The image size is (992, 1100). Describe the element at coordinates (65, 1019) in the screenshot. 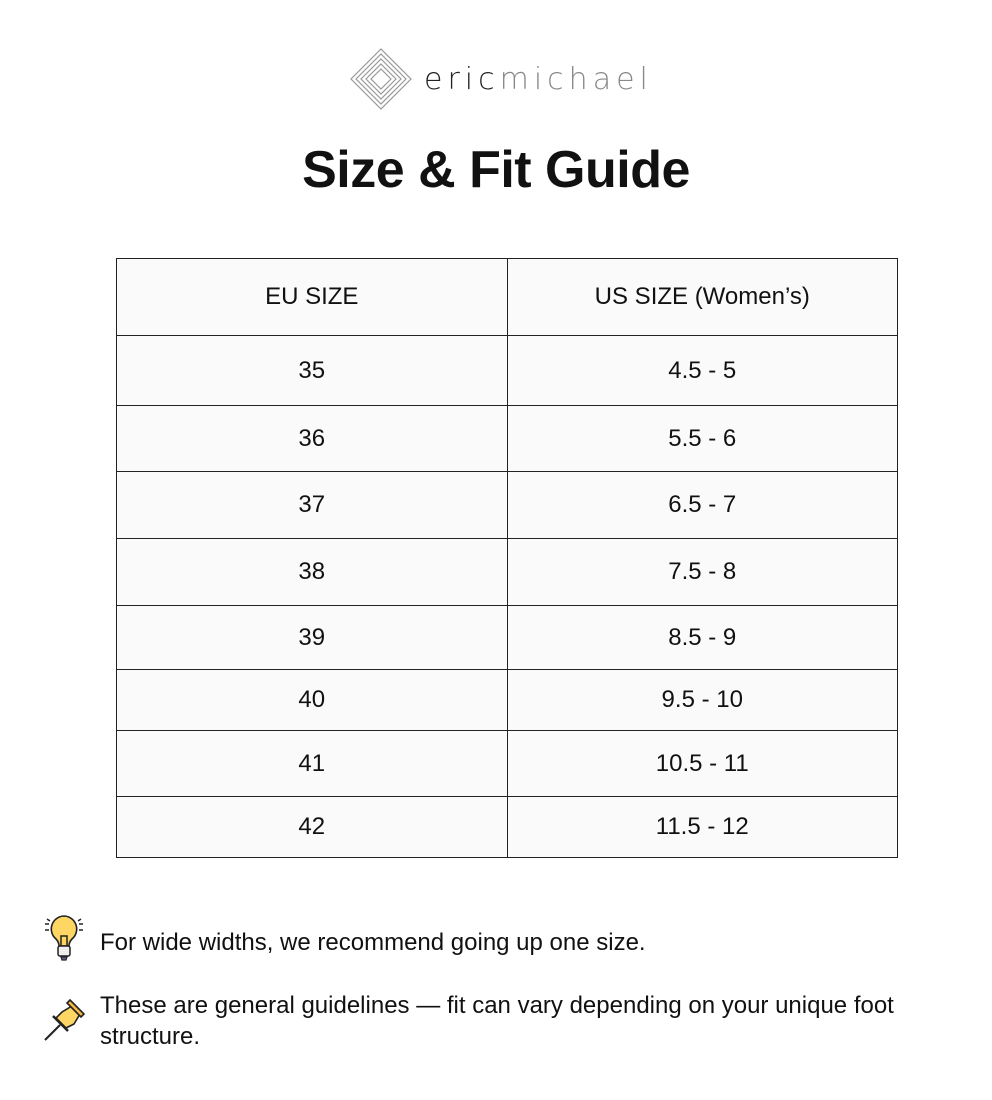

I see `pushpin-icon` at that location.